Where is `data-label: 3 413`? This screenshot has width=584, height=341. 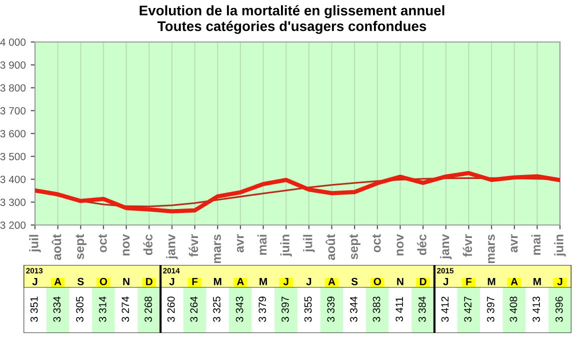
data-label: 3 413 is located at coordinates (536, 309).